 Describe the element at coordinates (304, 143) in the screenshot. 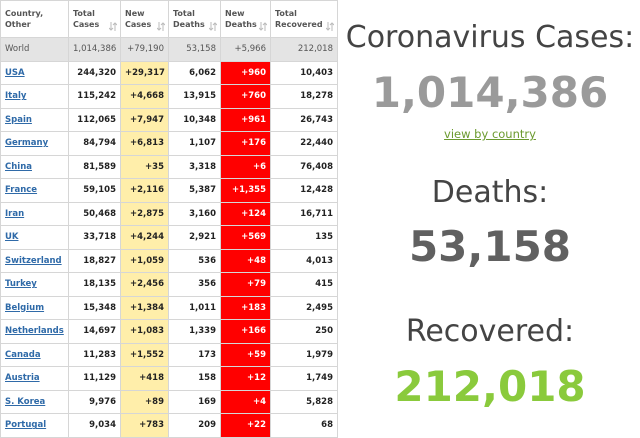

I see `table-cell: 22,440` at that location.